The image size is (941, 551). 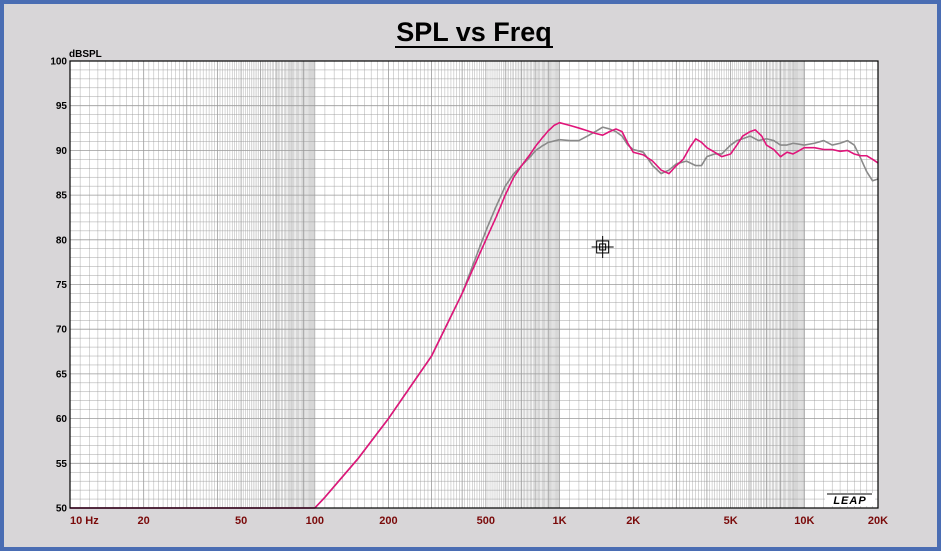 I want to click on x-tick-labels: 10 Hz 20 50 100 200 500 1K 2K 5K 10K 20K, so click(x=479, y=521).